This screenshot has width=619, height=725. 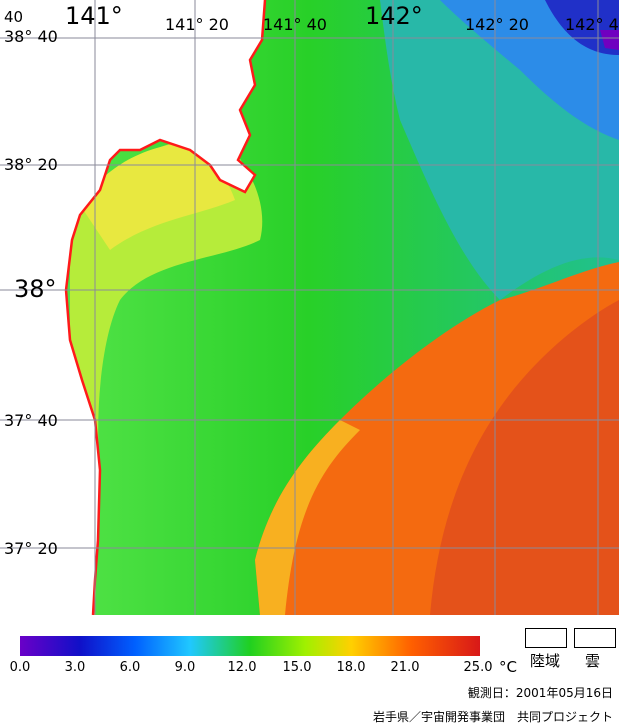 I want to click on colorbar-tick-25: 25.0, so click(x=478, y=667).